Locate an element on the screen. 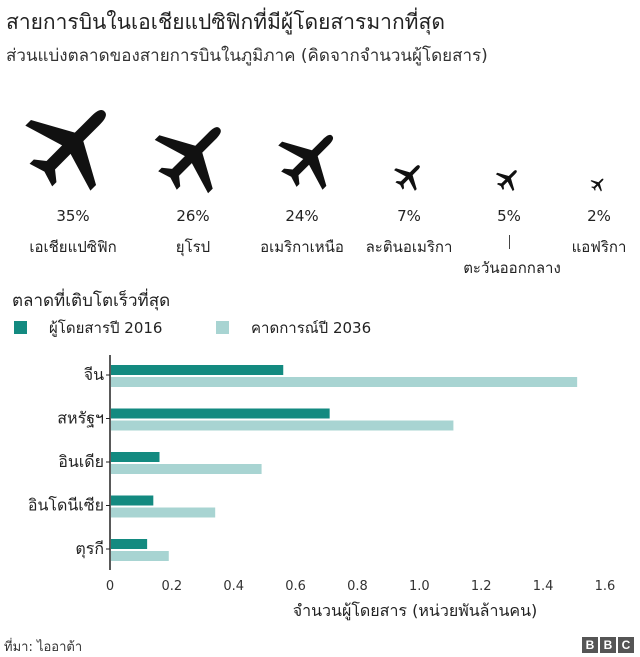 The width and height of the screenshot is (640, 657). region-label: เอเชียแปซิฟิก is located at coordinates (73, 247).